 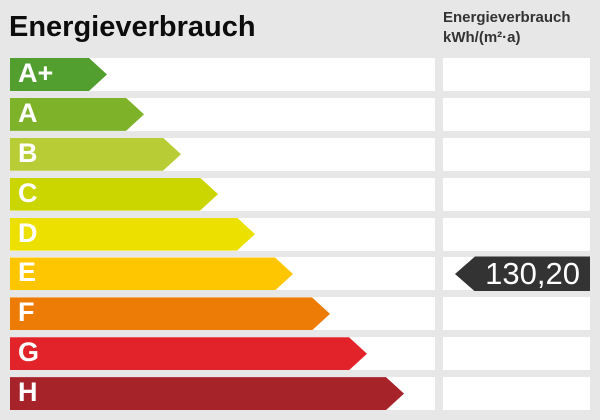 What do you see at coordinates (188, 353) in the screenshot?
I see `grade-arrow: G` at bounding box center [188, 353].